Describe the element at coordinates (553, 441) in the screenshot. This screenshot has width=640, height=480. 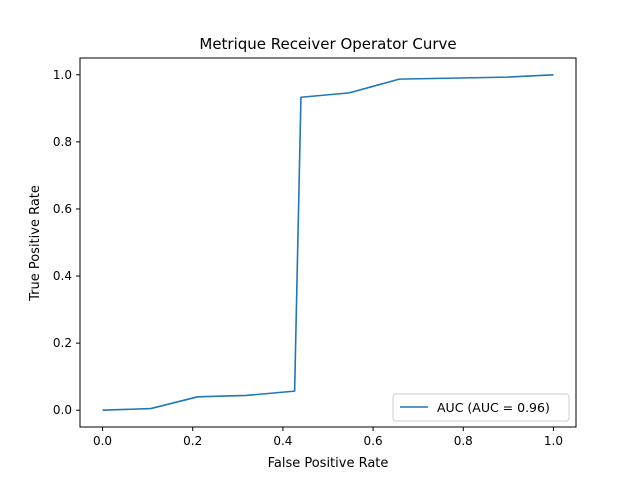
I see `x-tick-label: 1.0` at that location.